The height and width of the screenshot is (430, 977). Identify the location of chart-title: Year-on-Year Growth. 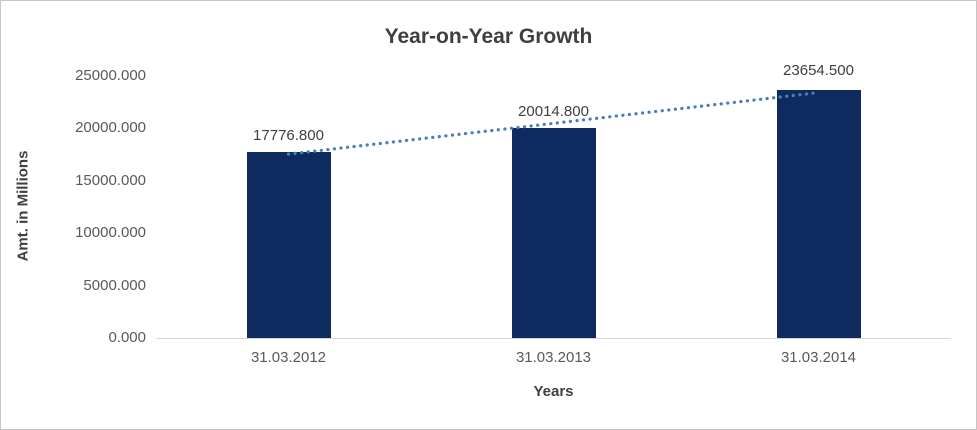
(488, 36).